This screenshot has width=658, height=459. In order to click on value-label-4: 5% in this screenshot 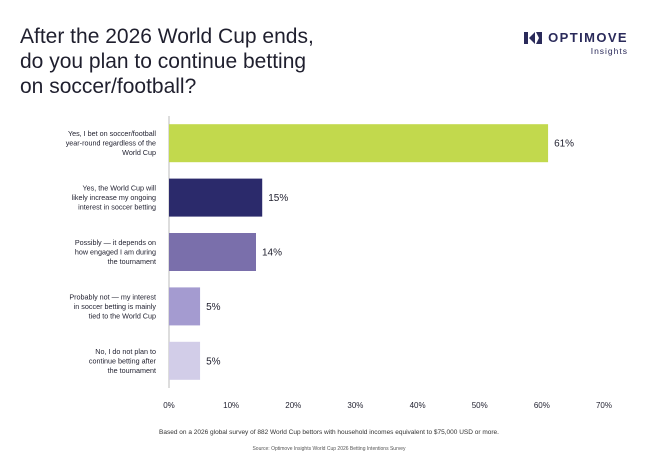, I will do `click(213, 307)`.